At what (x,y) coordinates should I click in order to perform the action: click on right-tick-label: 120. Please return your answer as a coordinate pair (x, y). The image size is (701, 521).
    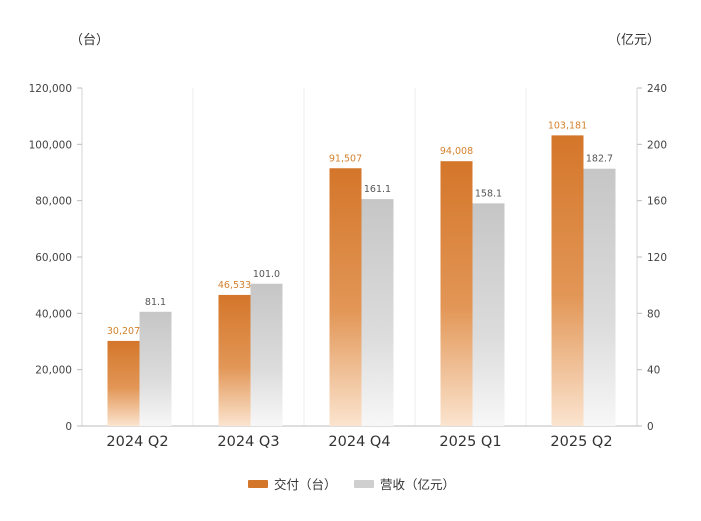
    Looking at the image, I should click on (657, 258).